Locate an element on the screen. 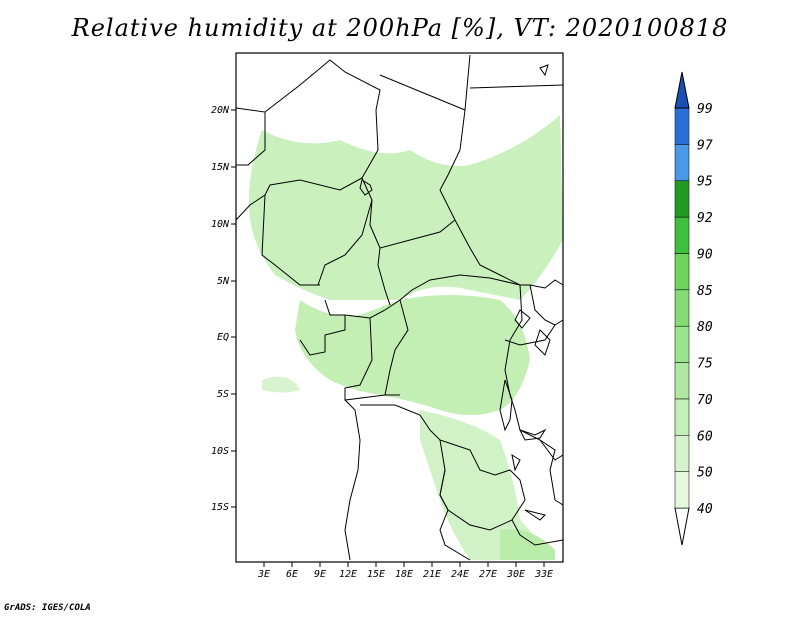 The height and width of the screenshot is (618, 800). lat-tick-label: 10S is located at coordinates (220, 451).